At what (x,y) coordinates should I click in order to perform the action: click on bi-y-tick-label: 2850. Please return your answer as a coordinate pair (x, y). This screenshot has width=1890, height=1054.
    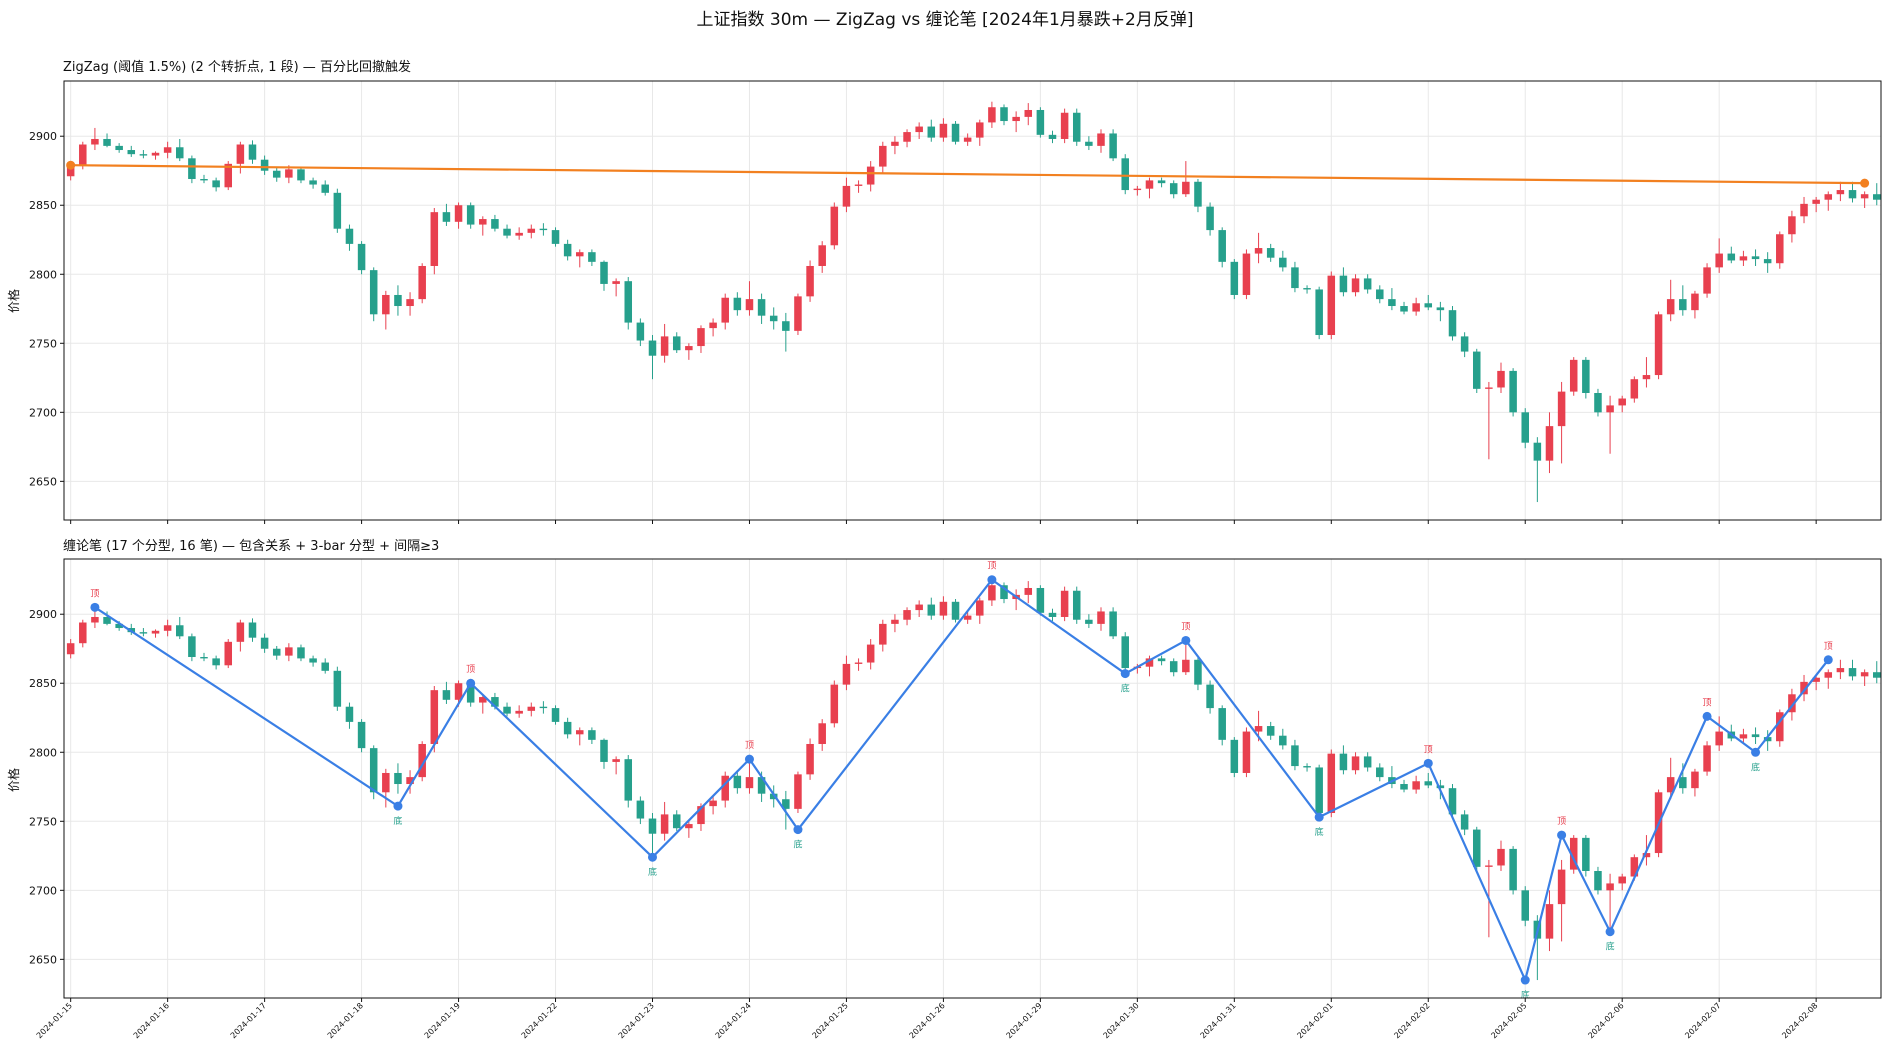
    Looking at the image, I should click on (43, 683).